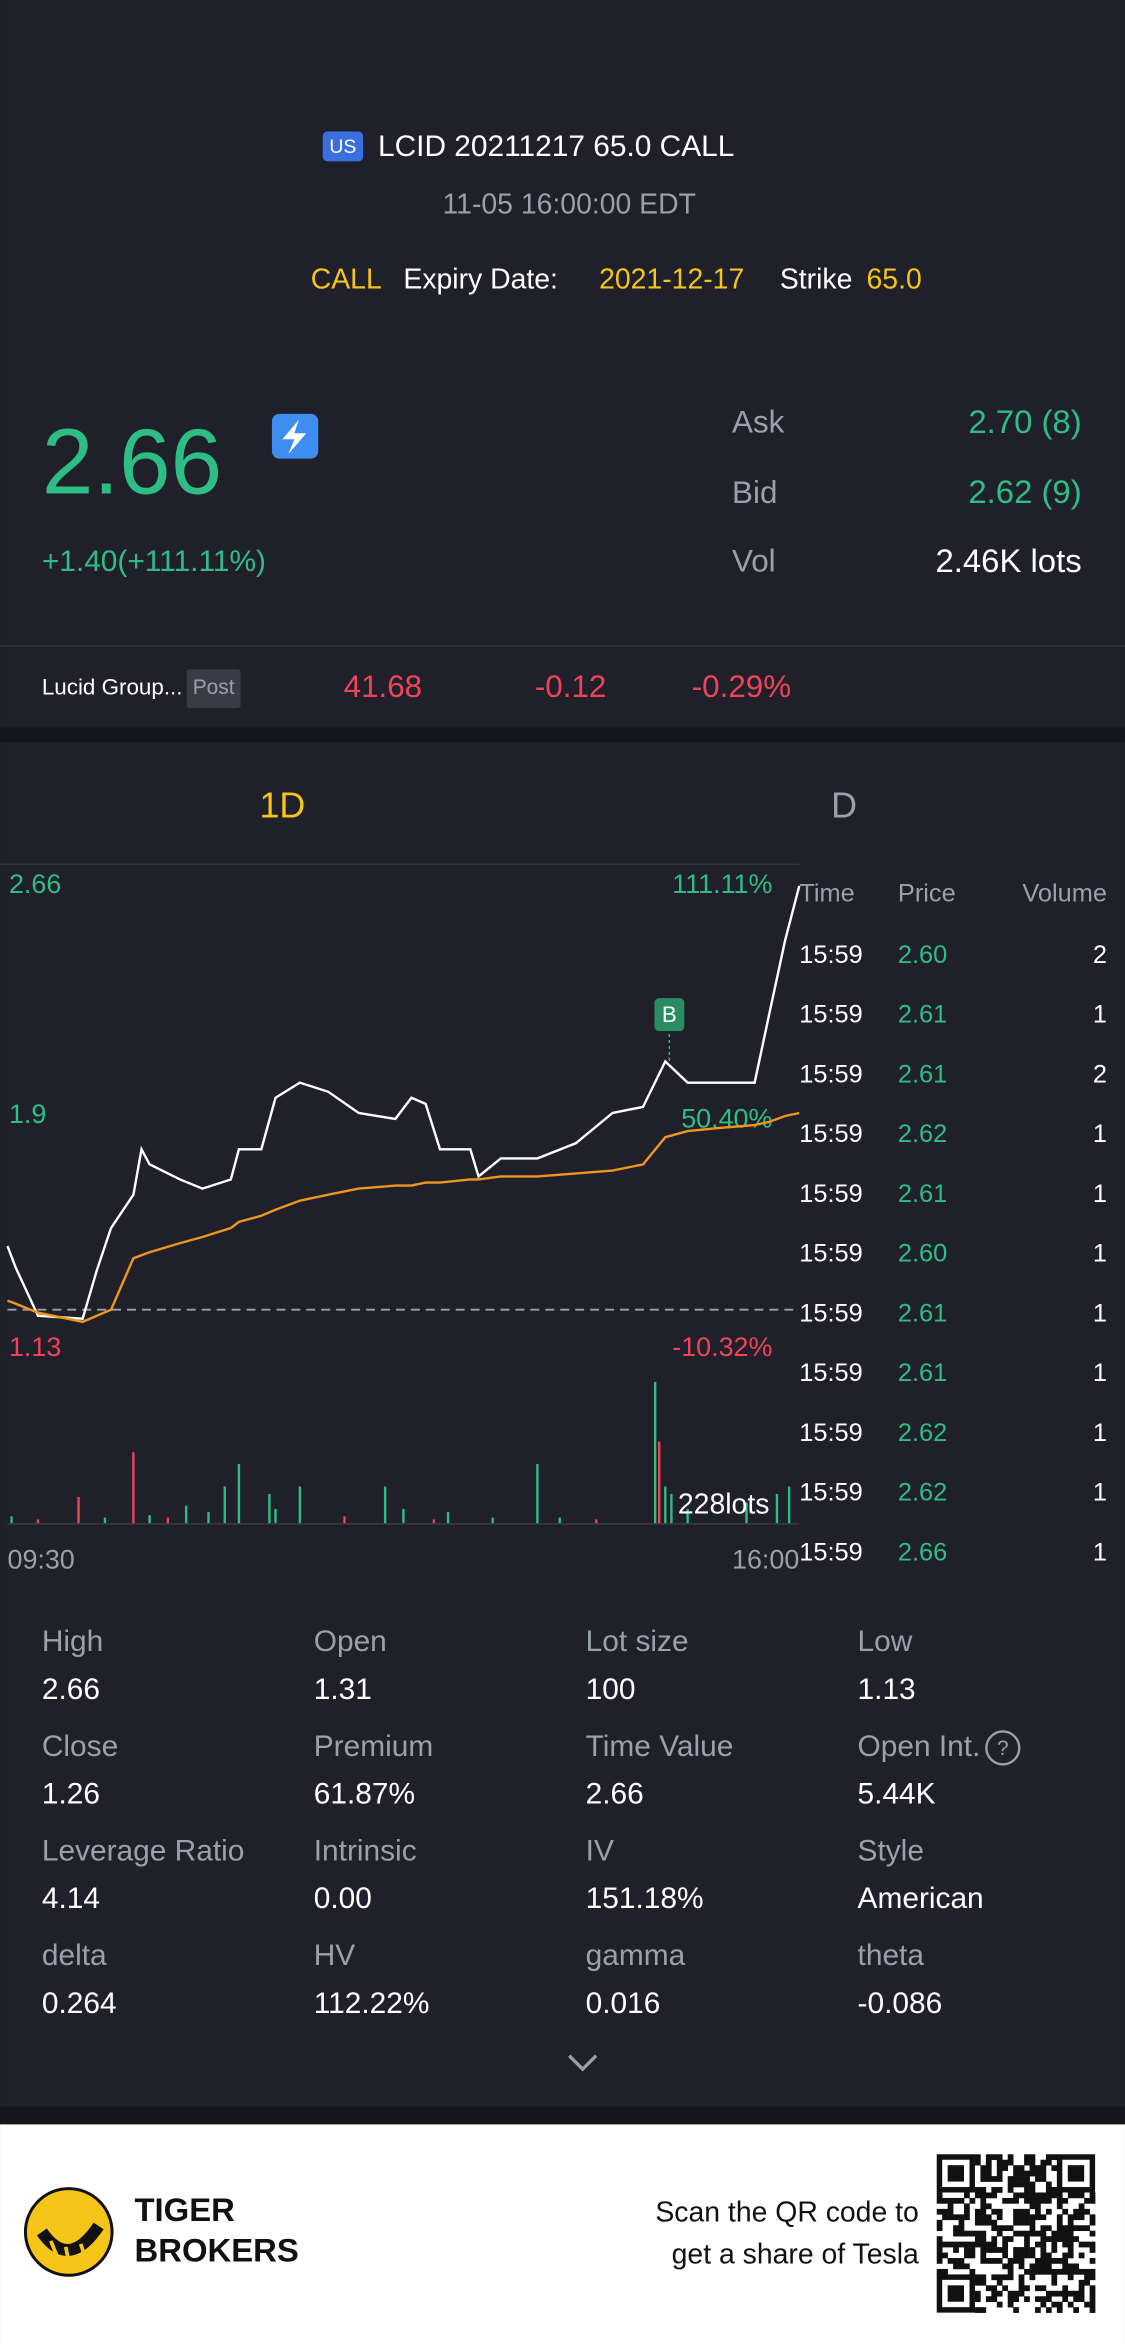 The height and width of the screenshot is (2344, 1125). I want to click on vol-value: 2.46K lots, so click(1009, 560).